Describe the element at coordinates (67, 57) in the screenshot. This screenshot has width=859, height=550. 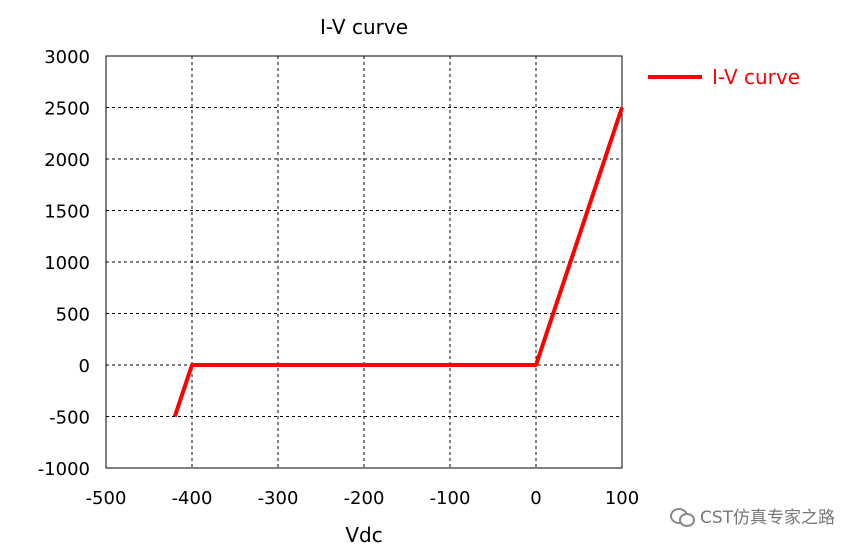
I see `y-tick-label: 3000` at that location.